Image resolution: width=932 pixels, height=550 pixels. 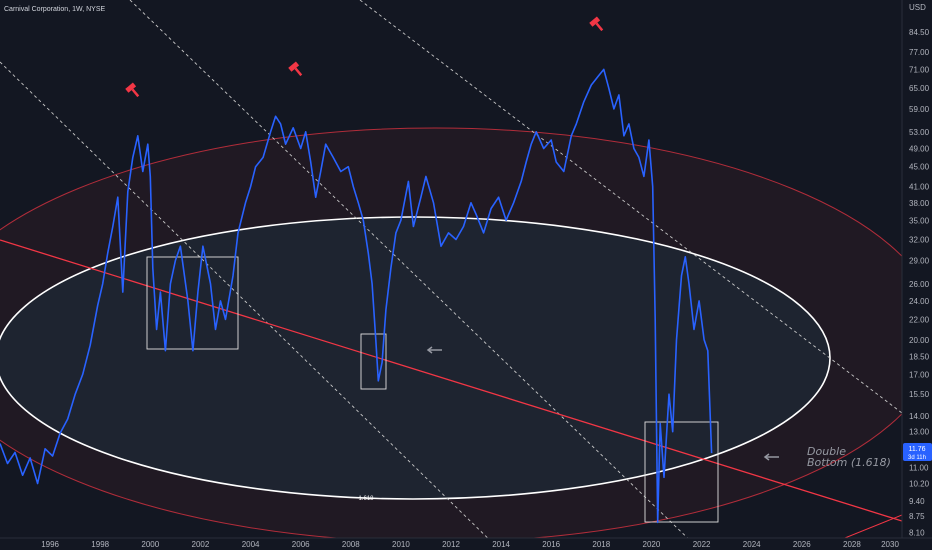 I want to click on time-tick-label: 2008, so click(x=351, y=544).